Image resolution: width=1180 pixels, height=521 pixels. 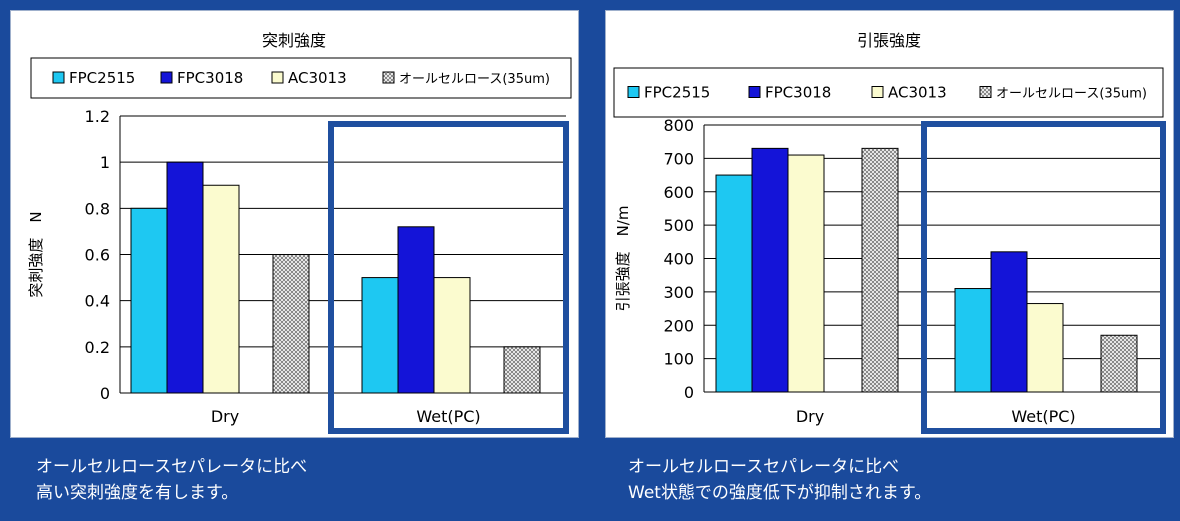 I want to click on y-tick-label: 0.6, so click(x=97, y=255).